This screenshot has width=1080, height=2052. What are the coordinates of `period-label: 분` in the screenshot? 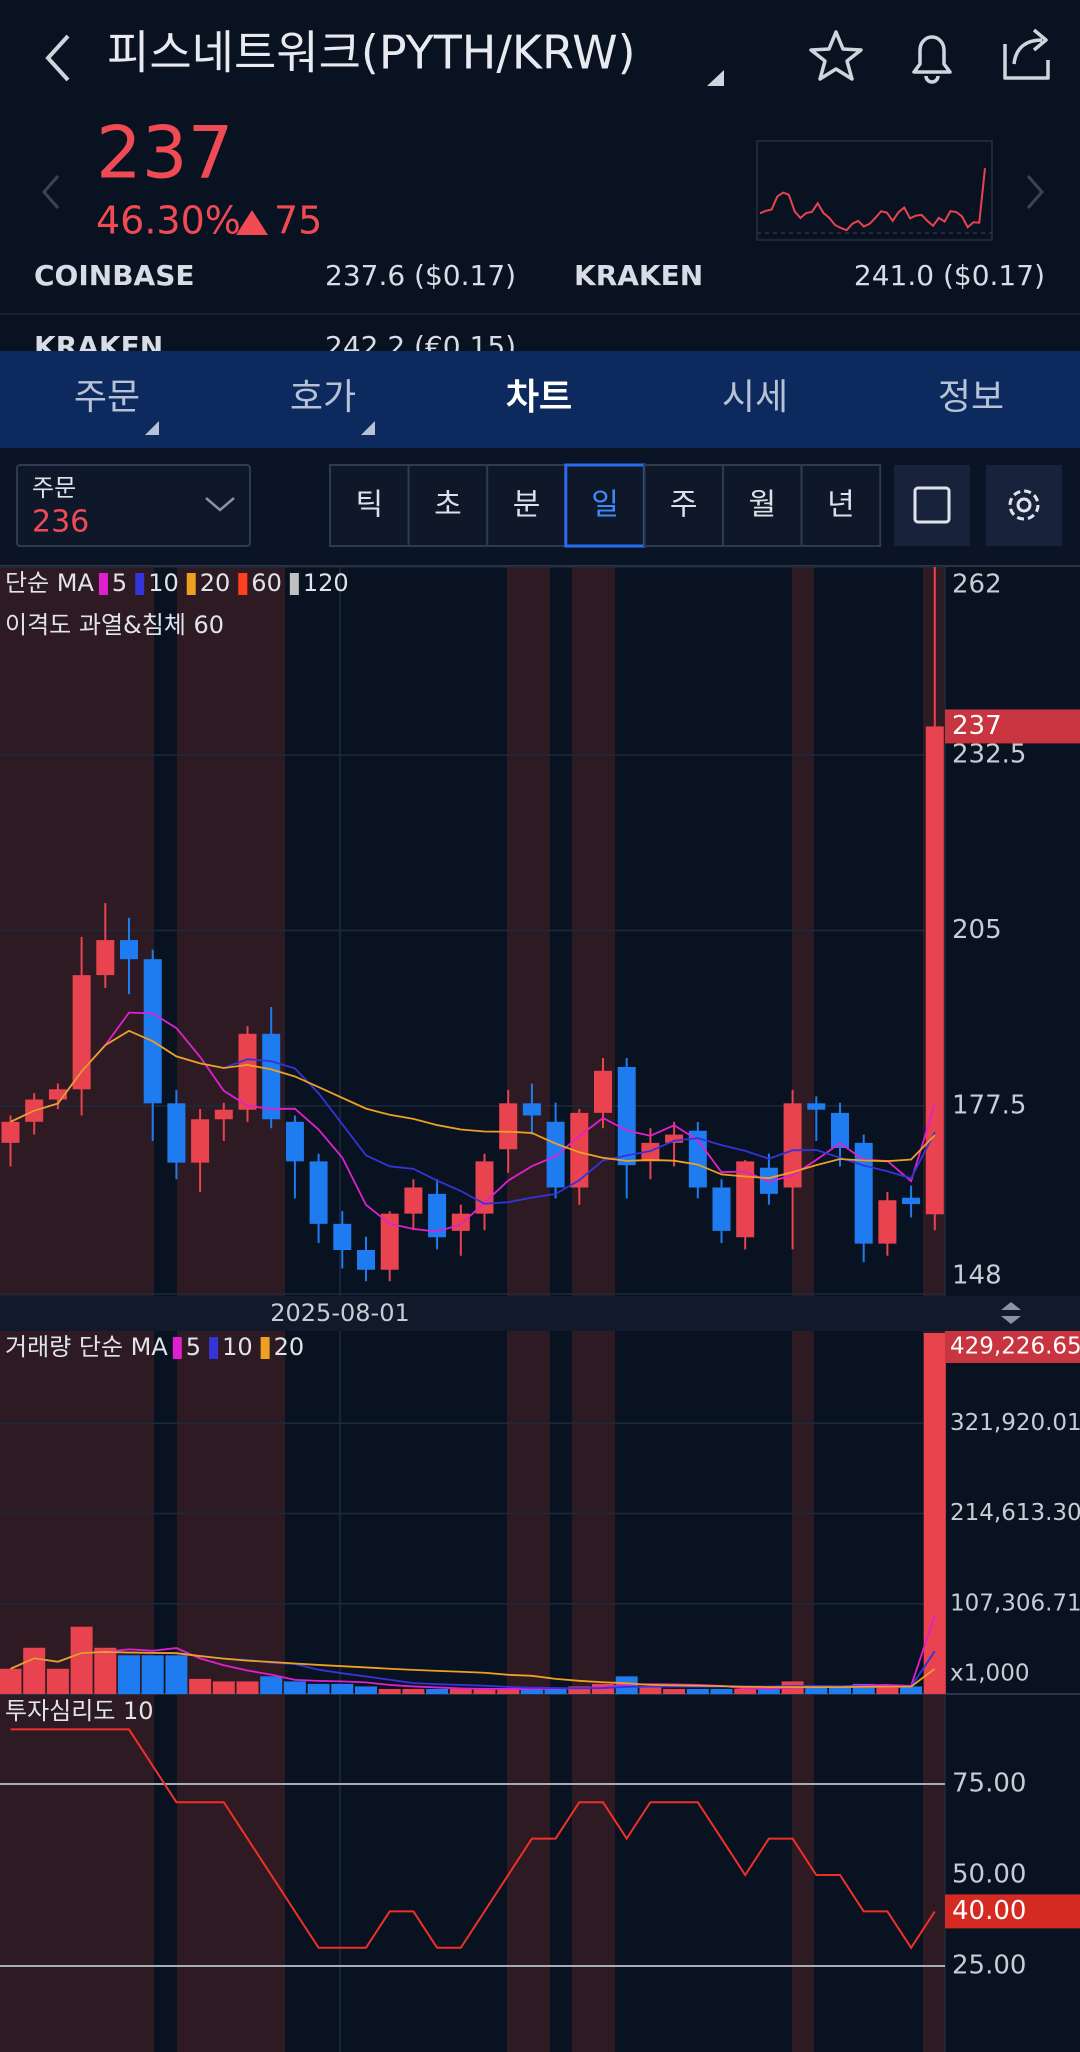 It's located at (527, 505).